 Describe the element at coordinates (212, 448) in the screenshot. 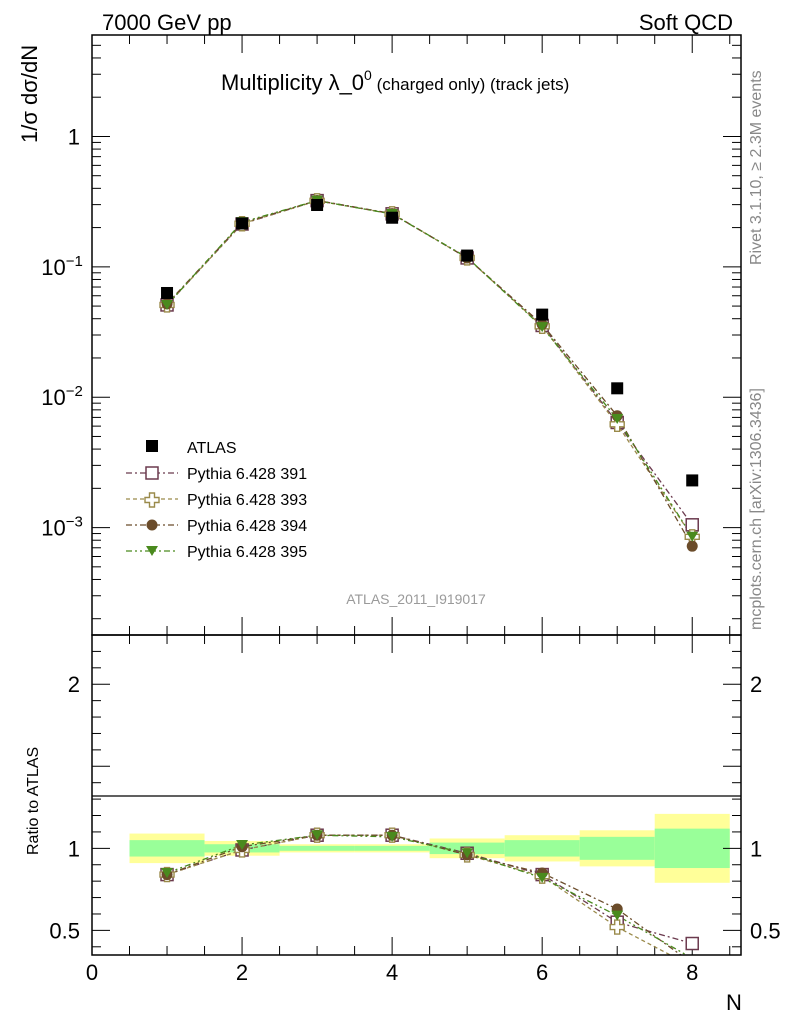

I see `legend-label-atlas: ATLAS` at that location.